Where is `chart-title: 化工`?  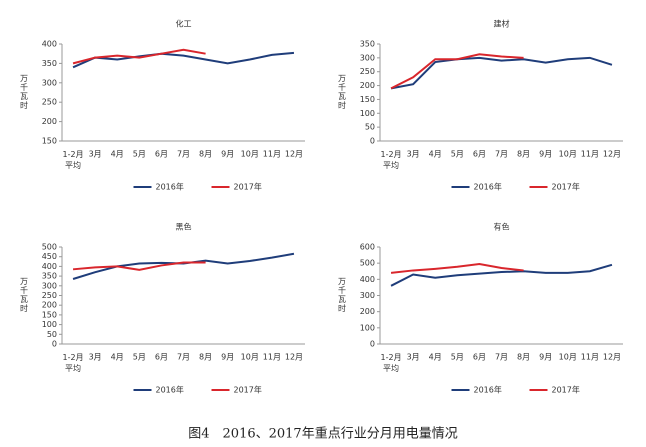 chart-title: 化工 is located at coordinates (184, 24).